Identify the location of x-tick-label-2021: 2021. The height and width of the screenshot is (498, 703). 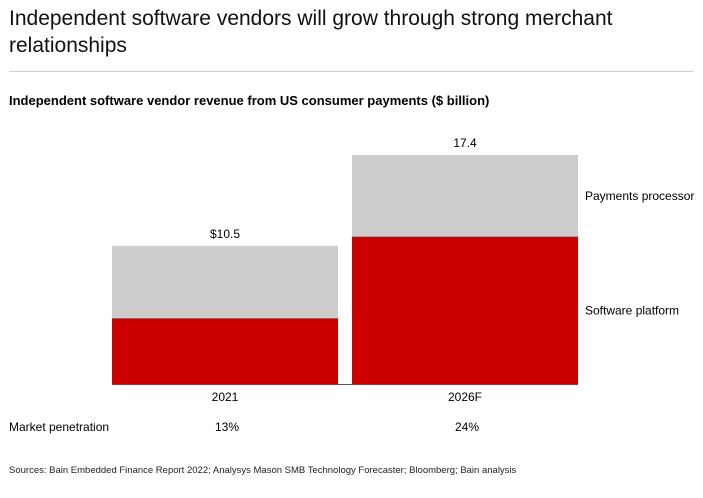
(225, 397).